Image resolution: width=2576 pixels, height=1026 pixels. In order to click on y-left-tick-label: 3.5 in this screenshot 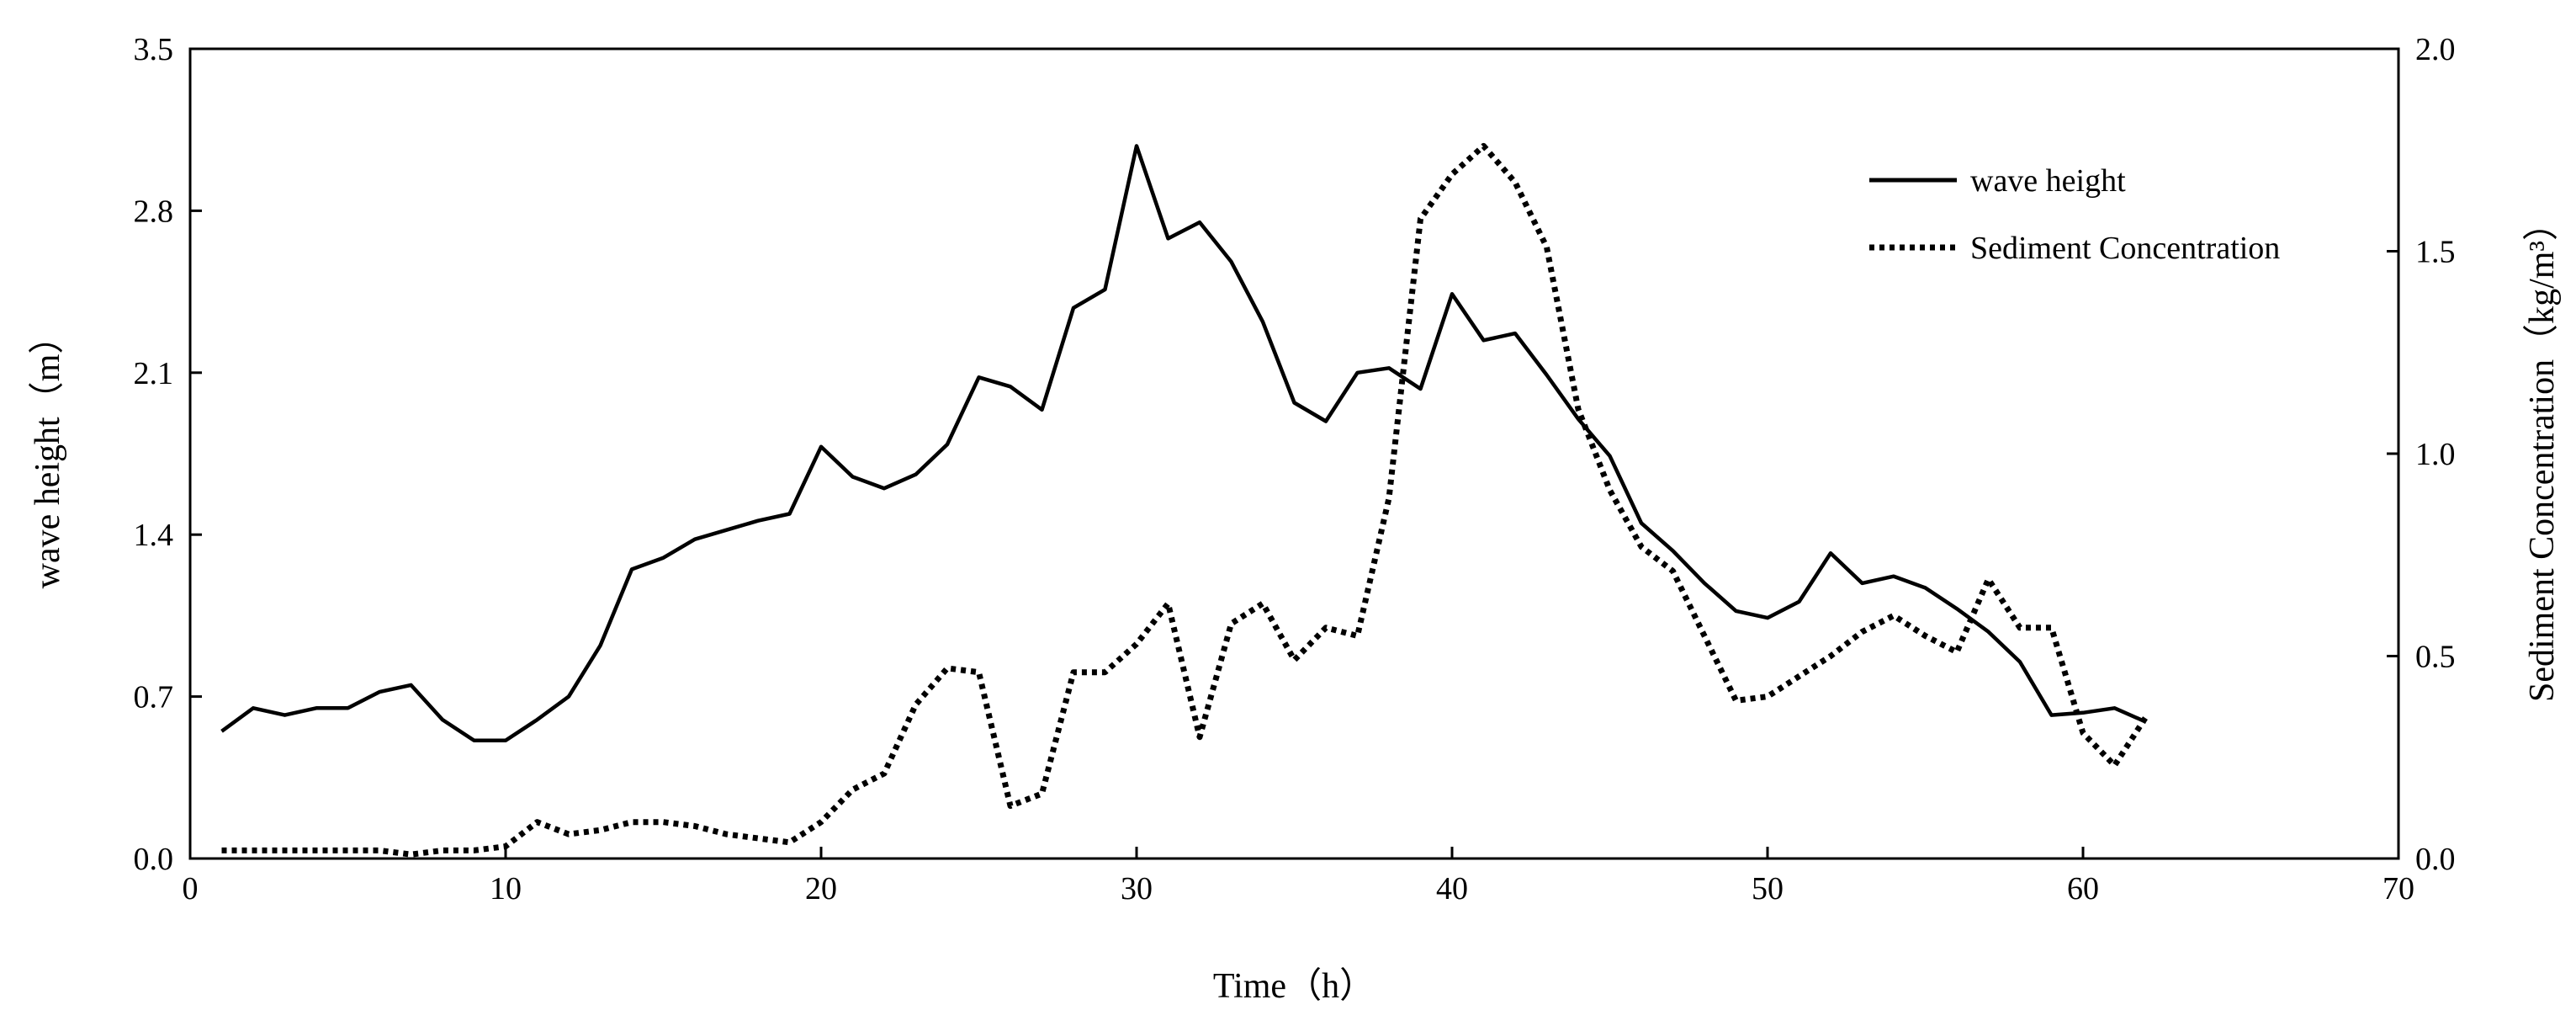, I will do `click(154, 49)`.